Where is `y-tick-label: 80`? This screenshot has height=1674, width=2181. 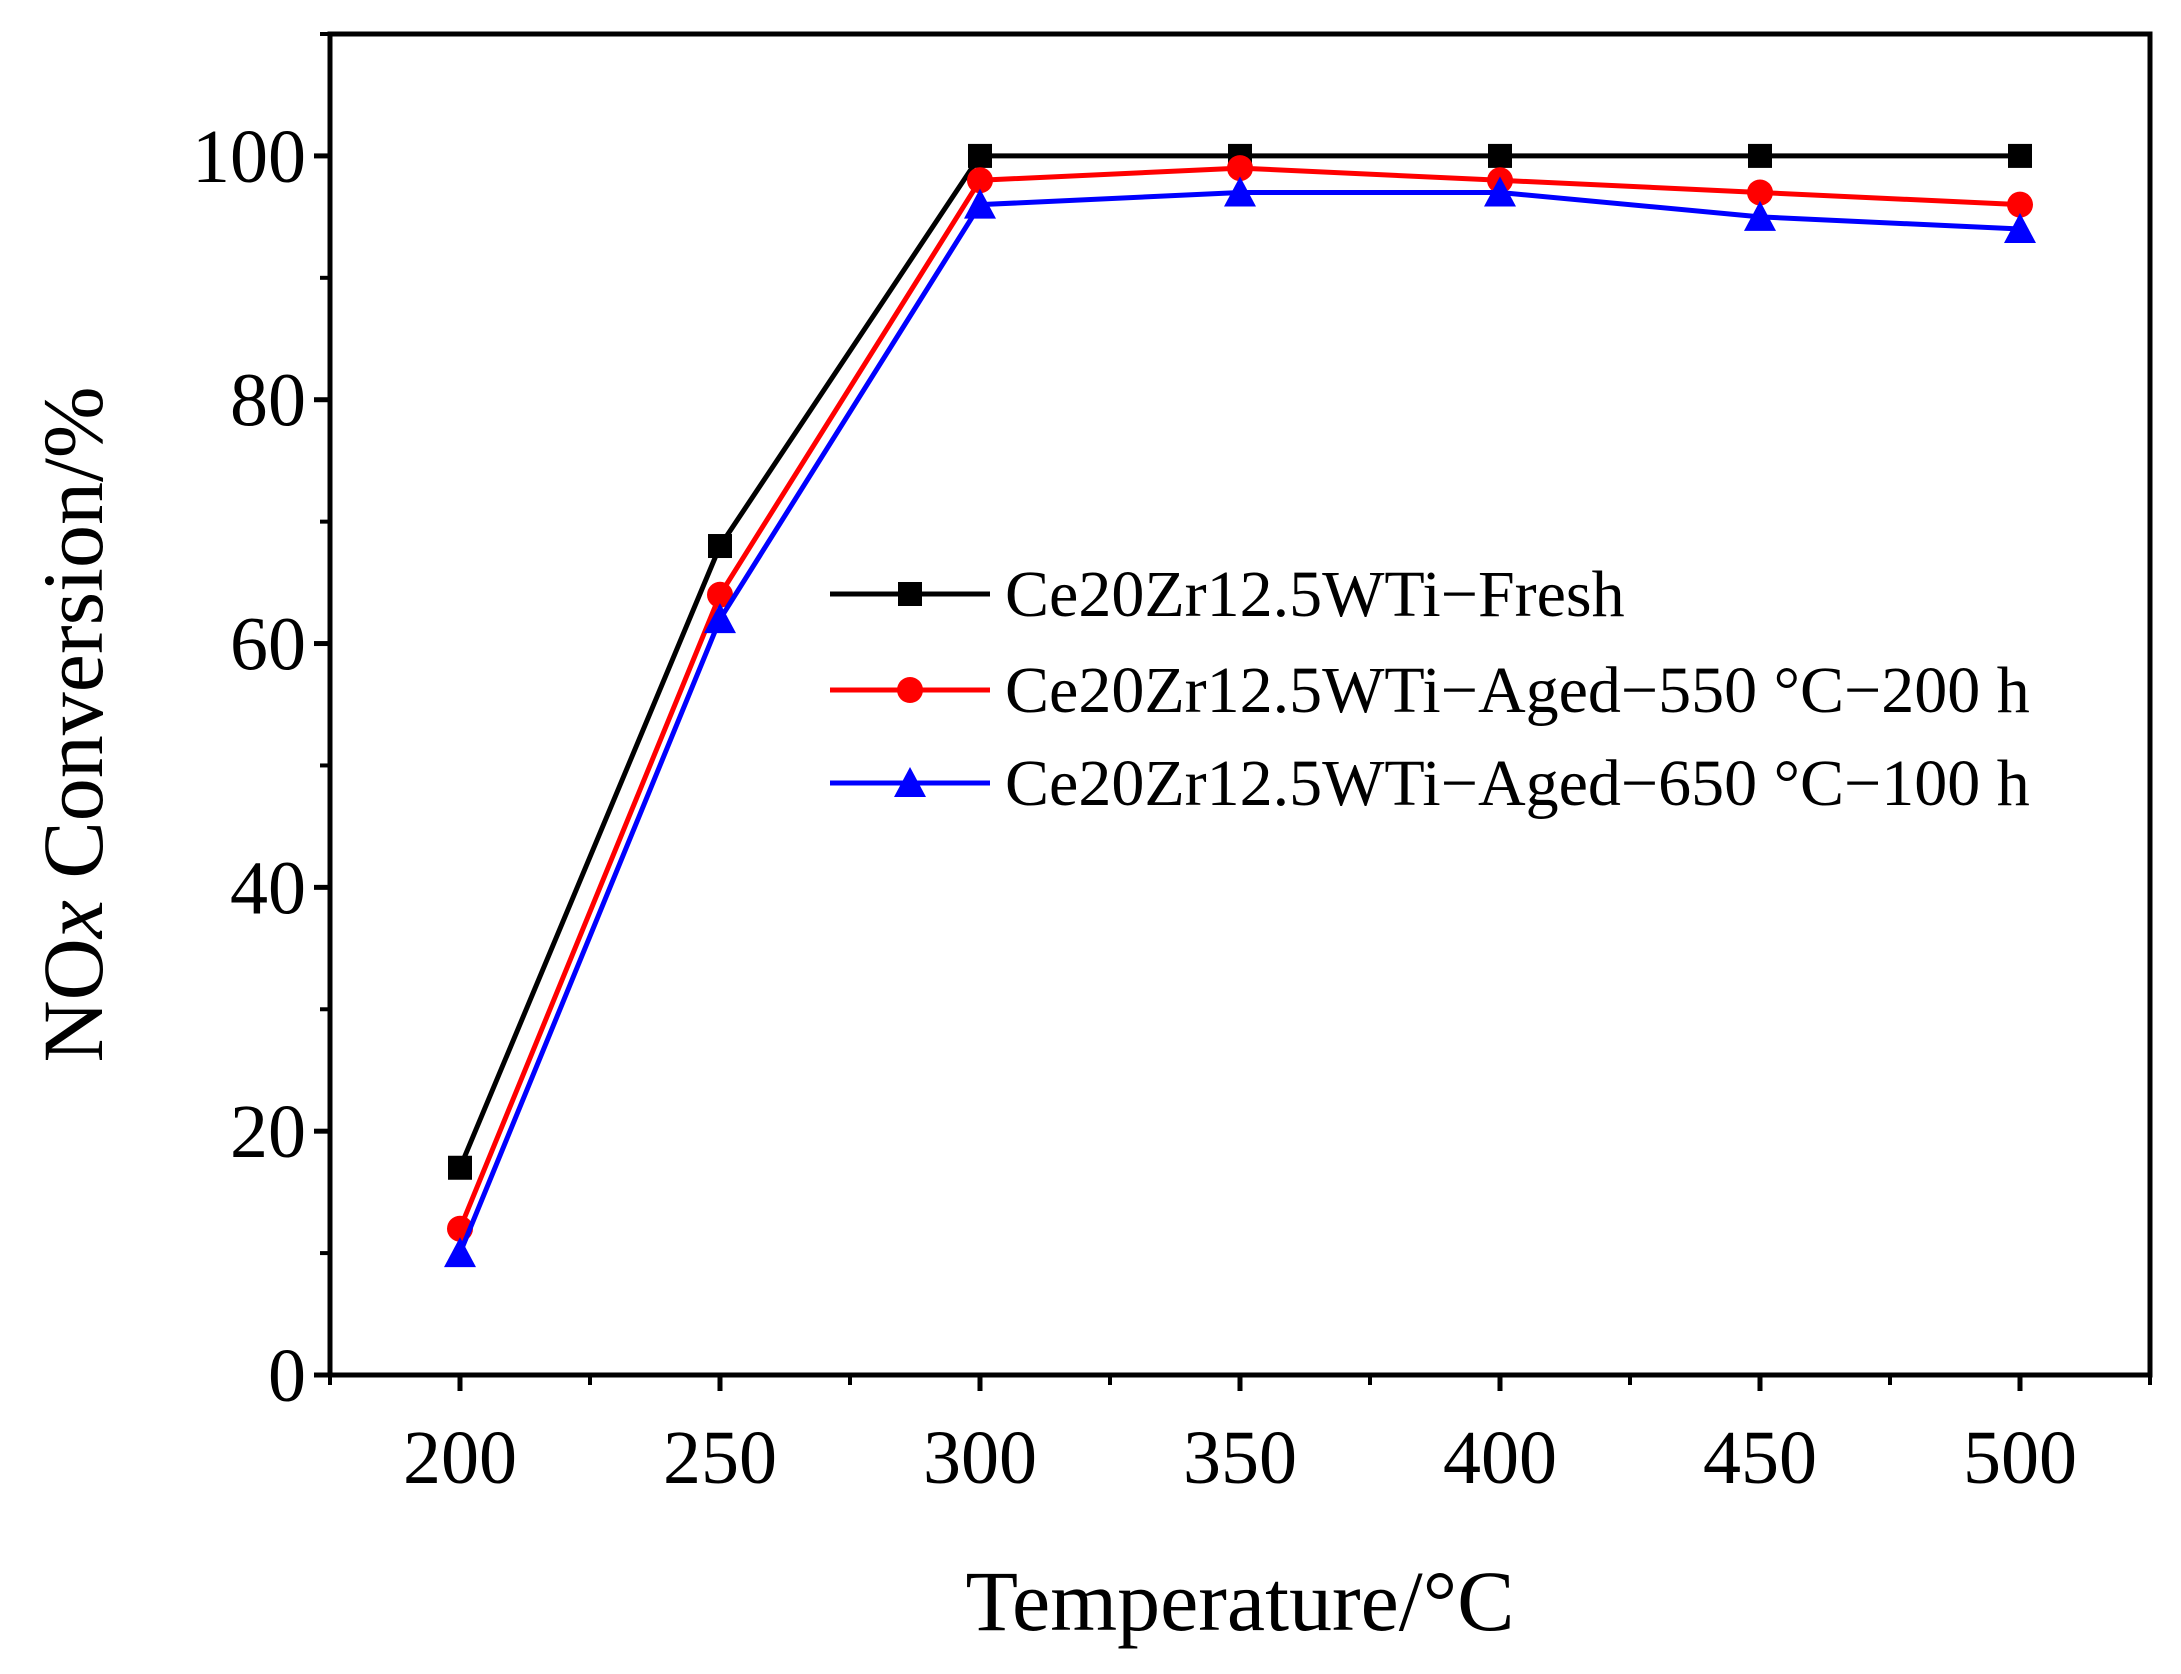 y-tick-label: 80 is located at coordinates (268, 401).